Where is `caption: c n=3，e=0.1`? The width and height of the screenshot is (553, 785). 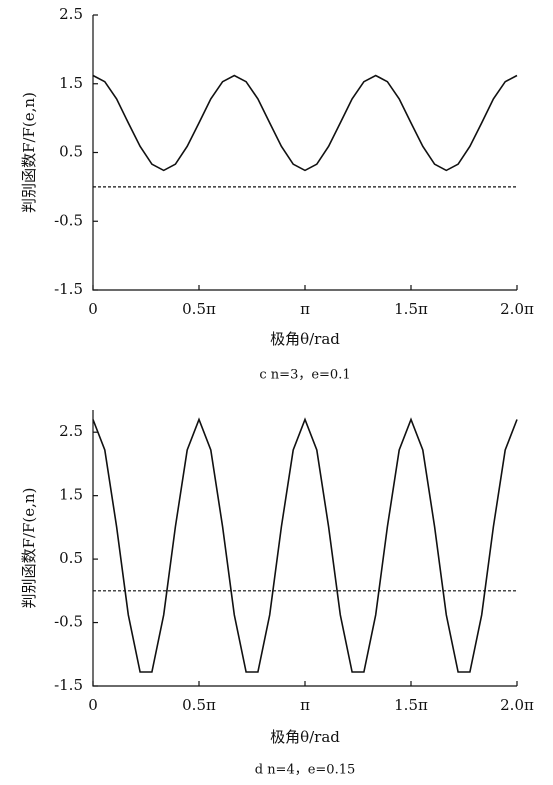 caption: c n=3，e=0.1 is located at coordinates (304, 375).